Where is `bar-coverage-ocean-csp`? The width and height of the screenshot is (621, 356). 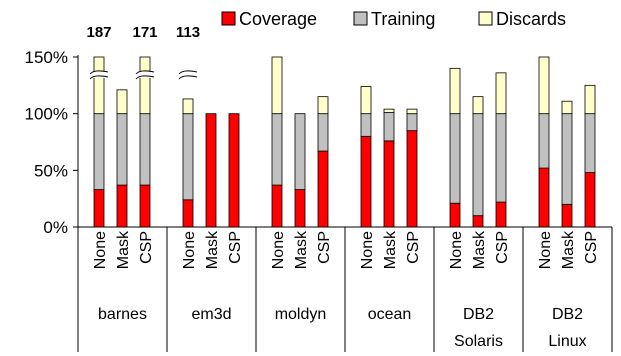 bar-coverage-ocean-csp is located at coordinates (412, 179).